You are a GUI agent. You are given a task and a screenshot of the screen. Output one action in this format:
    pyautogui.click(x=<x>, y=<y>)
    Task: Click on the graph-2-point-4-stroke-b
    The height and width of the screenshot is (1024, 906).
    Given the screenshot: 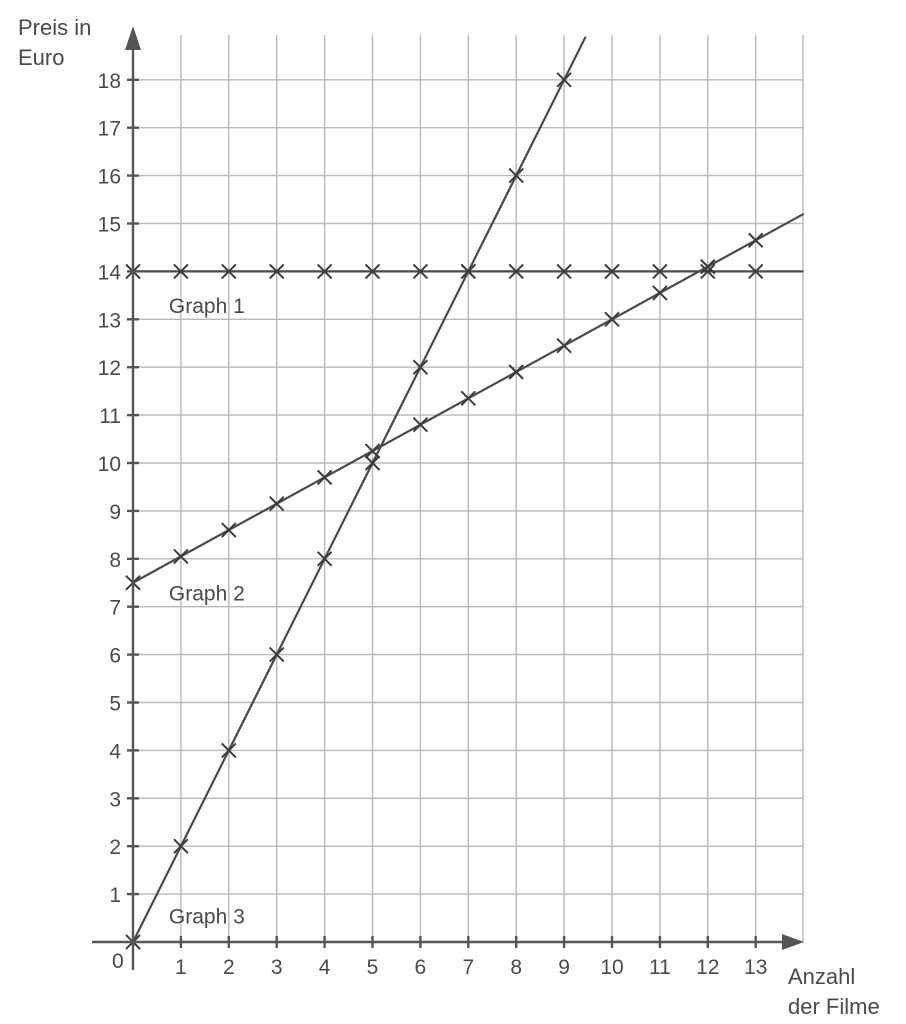 What is the action you would take?
    pyautogui.click(x=324, y=477)
    